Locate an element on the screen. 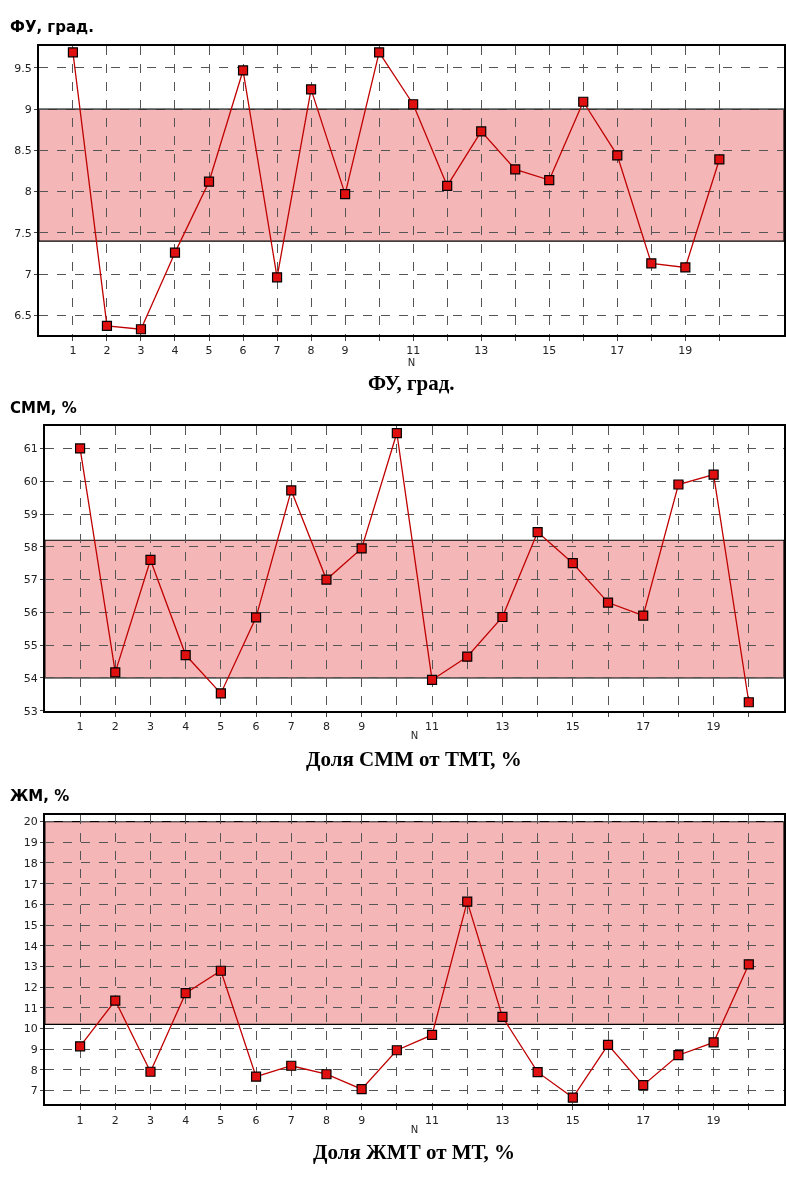 Image resolution: width=786 pixels, height=1187 pixels. y-tick-label: 57 is located at coordinates (30, 580).